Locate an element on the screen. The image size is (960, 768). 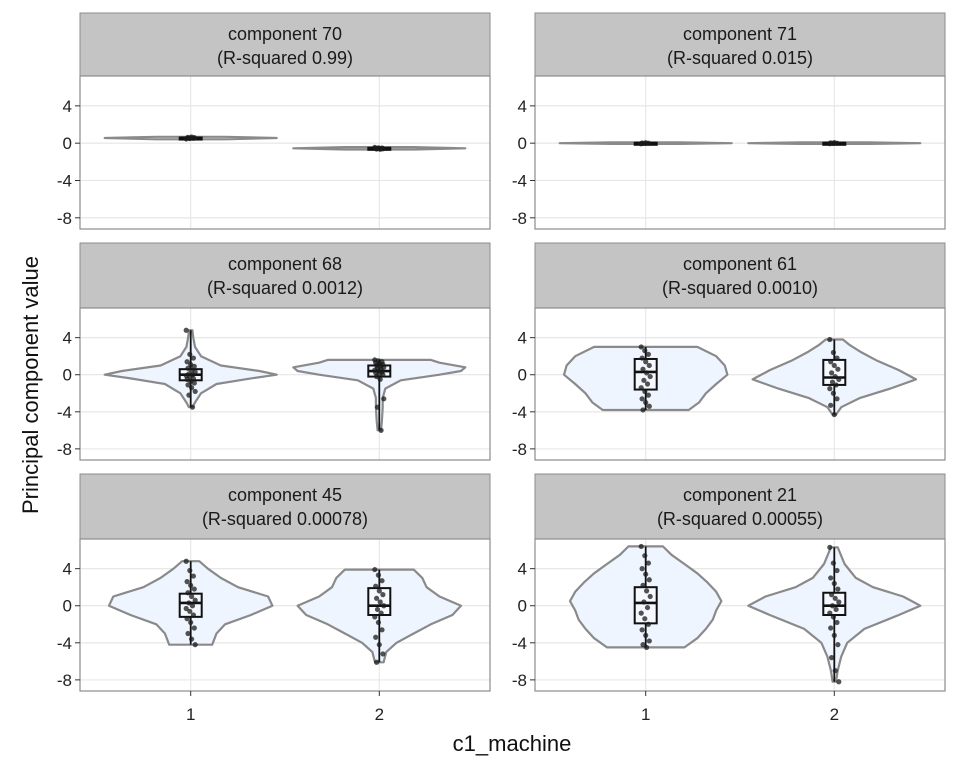
facet-title-line2: (R-squared 0.015) is located at coordinates (740, 58).